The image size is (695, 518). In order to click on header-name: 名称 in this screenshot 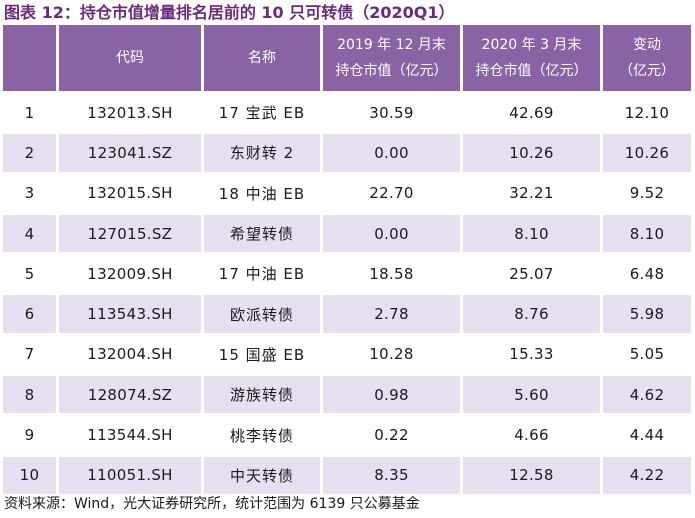, I will do `click(260, 58)`.